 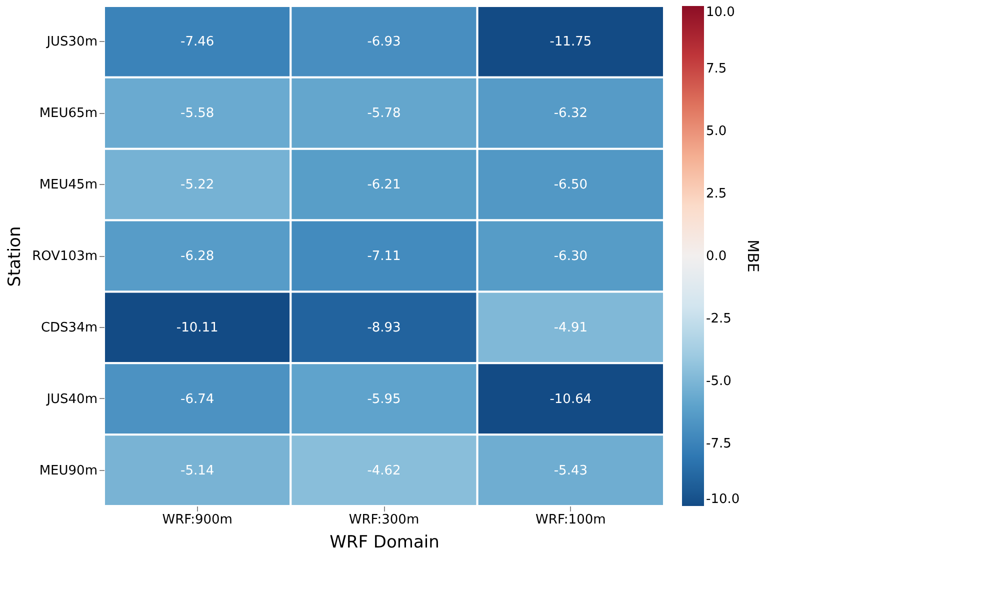 What do you see at coordinates (384, 470) in the screenshot?
I see `data-label: -4.62` at bounding box center [384, 470].